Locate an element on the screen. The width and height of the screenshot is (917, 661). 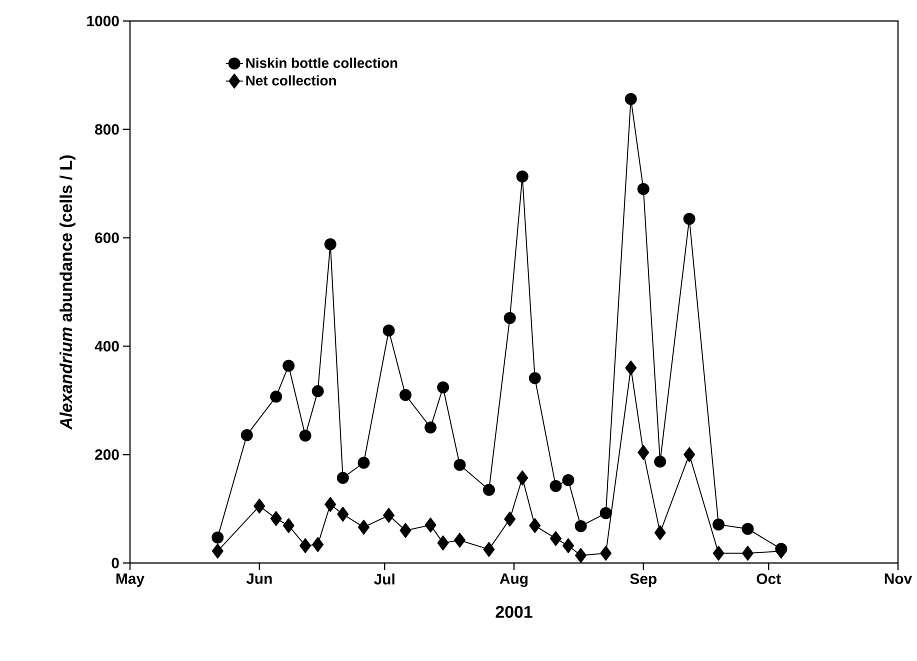
y-tick-label: 200 is located at coordinates (107, 454).